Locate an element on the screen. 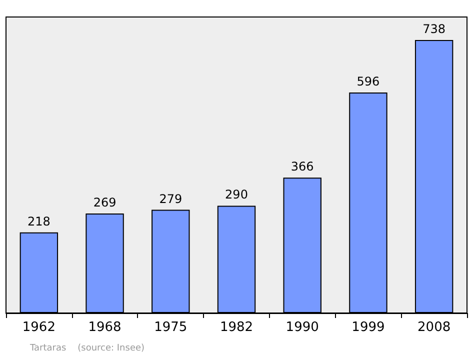  data-label: 290 is located at coordinates (236, 195).